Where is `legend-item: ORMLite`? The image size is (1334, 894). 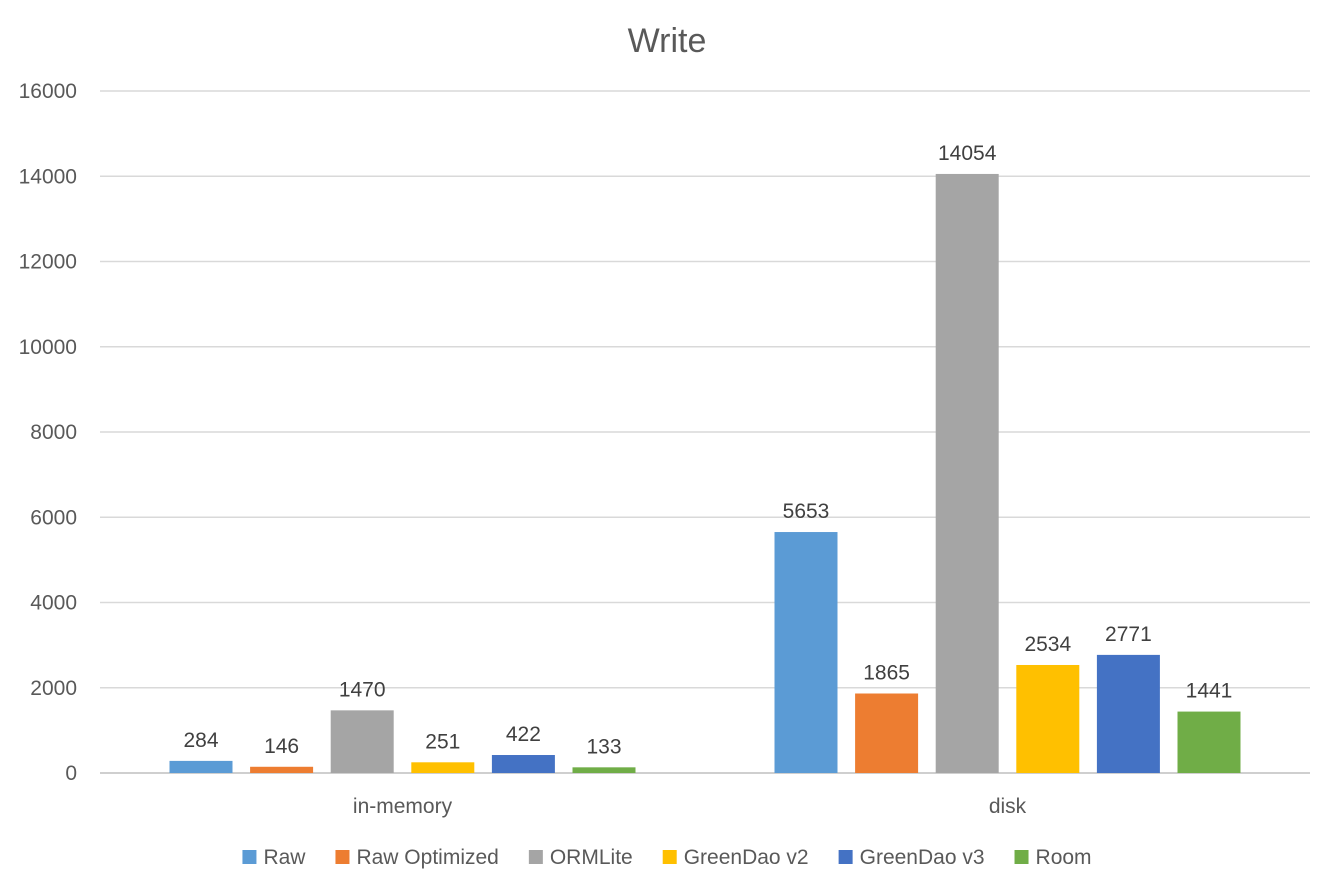
legend-item: ORMLite is located at coordinates (580, 857).